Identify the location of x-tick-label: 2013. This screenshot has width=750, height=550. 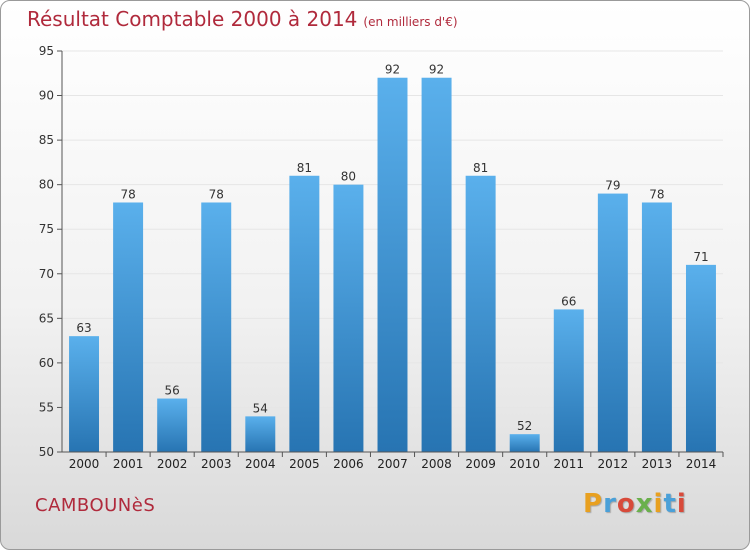
(657, 464).